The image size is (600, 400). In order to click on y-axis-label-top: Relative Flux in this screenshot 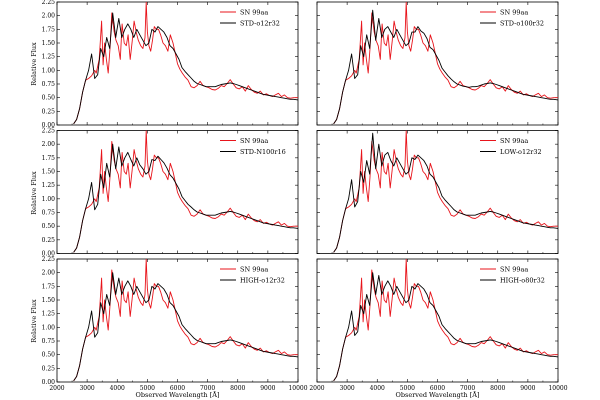, I will do `click(34, 64)`.